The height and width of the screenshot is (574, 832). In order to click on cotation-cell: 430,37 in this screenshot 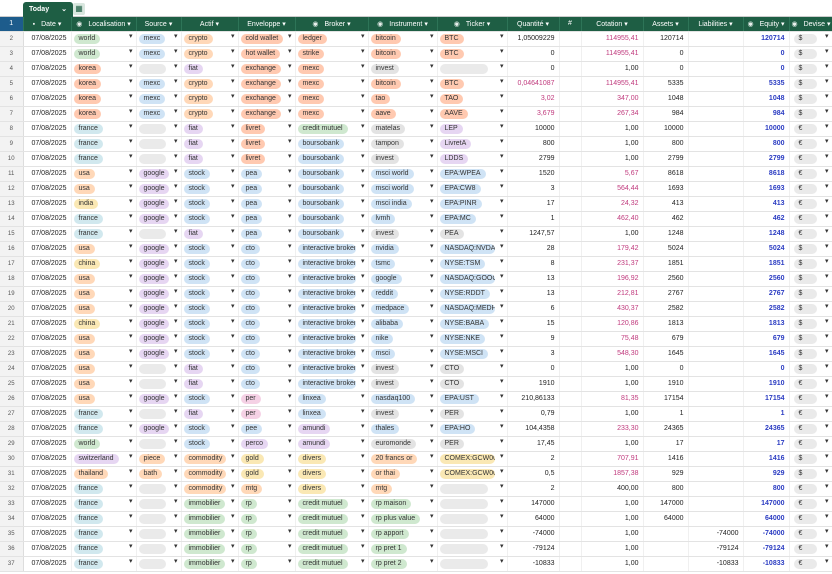, I will do `click(612, 309)`.